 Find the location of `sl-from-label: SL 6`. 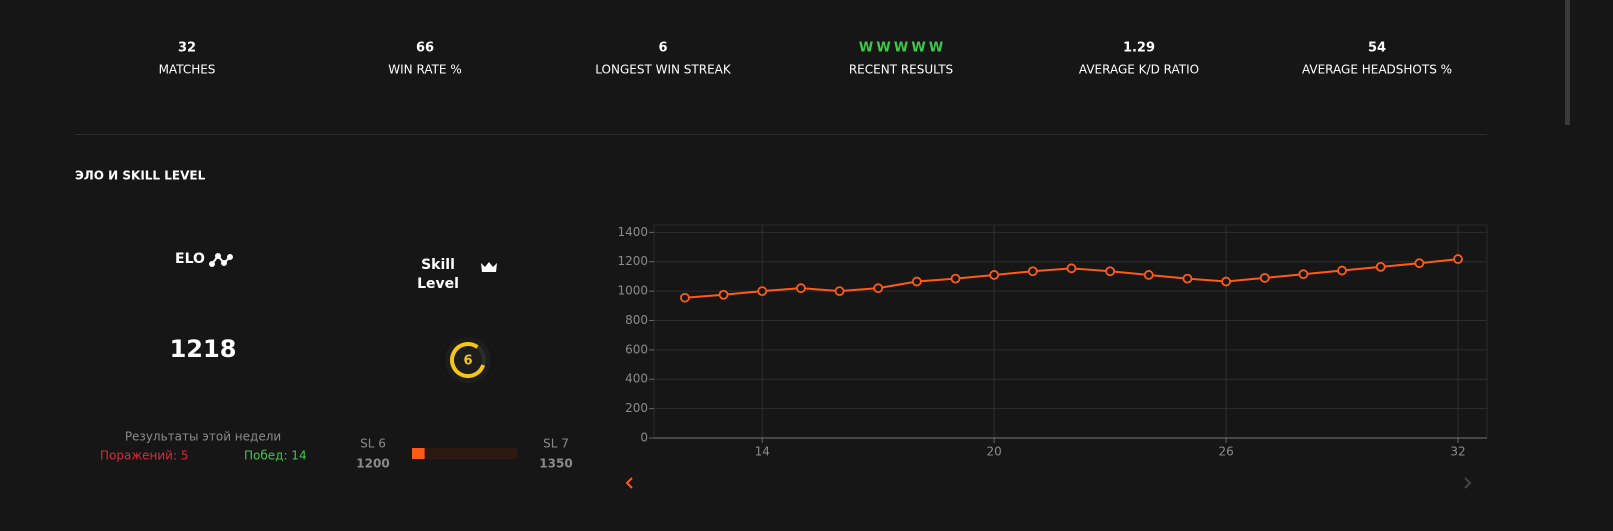

sl-from-label: SL 6 is located at coordinates (373, 444).